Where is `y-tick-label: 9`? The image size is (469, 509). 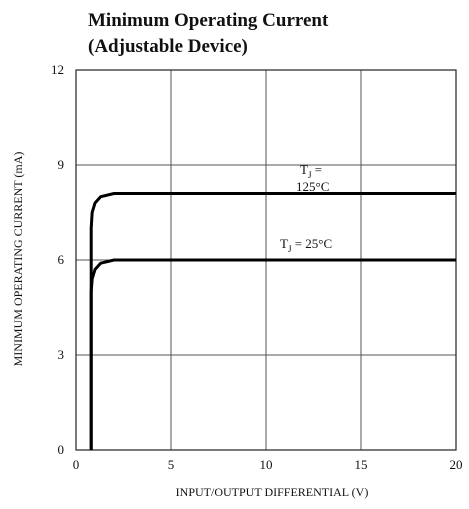
y-tick-label: 9 is located at coordinates (61, 164).